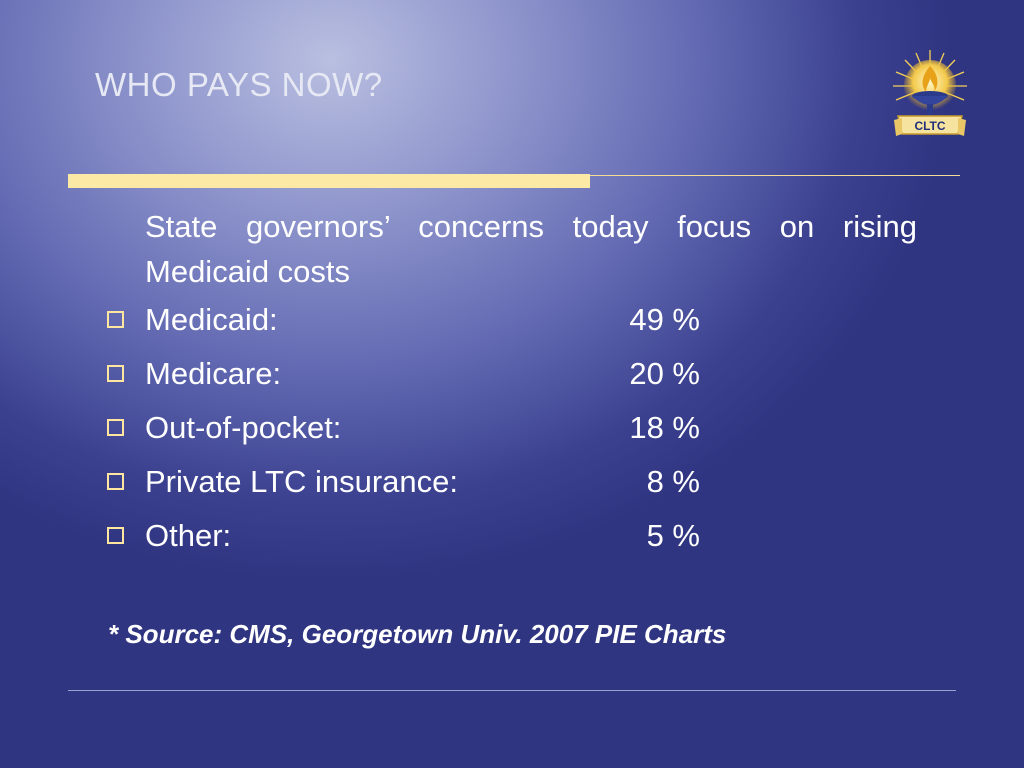 Image resolution: width=1024 pixels, height=768 pixels. I want to click on payer-share: 5 %, so click(673, 535).